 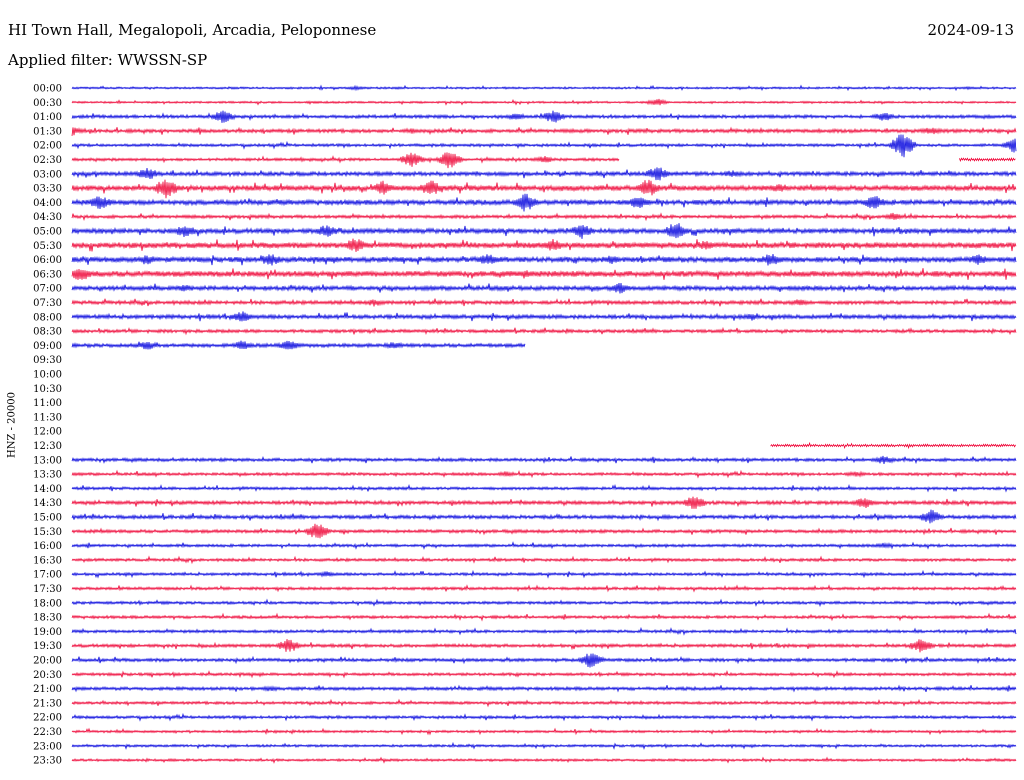 I want to click on tick-label-1200: 12:00, so click(x=47, y=432).